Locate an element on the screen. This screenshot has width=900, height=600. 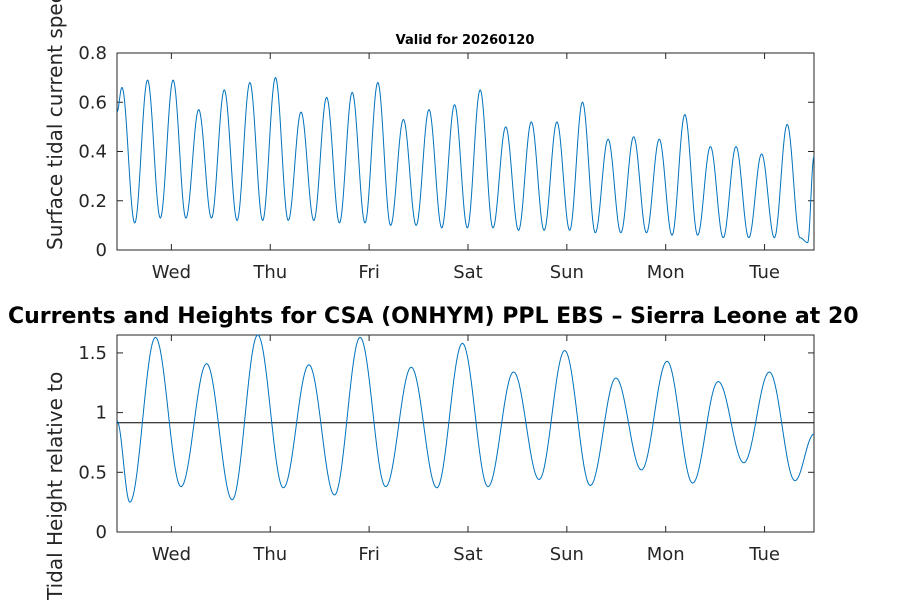
top-x-tick-label: Sat is located at coordinates (468, 272).